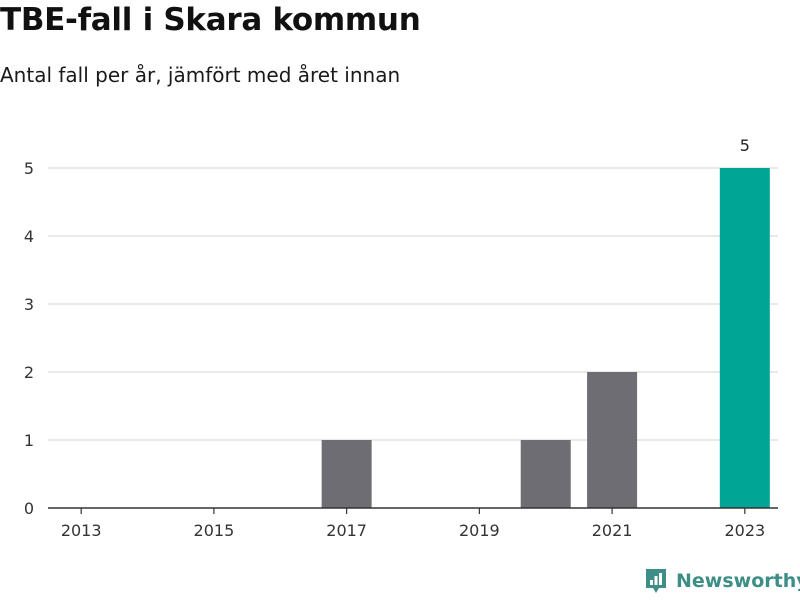  What do you see at coordinates (744, 530) in the screenshot?
I see `x-tick-label: 2023` at bounding box center [744, 530].